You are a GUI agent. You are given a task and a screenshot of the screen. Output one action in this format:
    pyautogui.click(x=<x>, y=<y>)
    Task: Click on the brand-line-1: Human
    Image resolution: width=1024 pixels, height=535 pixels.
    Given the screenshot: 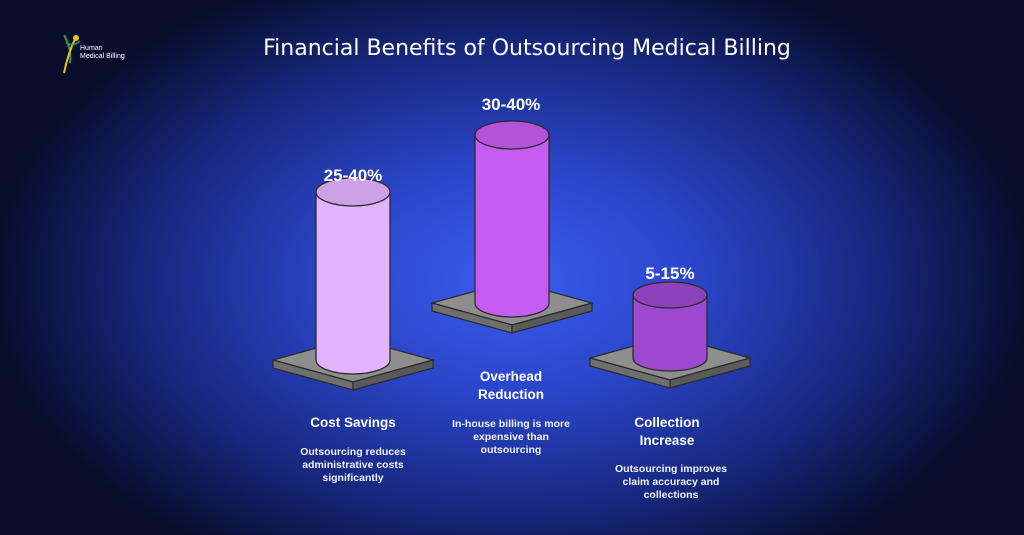 What is the action you would take?
    pyautogui.click(x=91, y=48)
    